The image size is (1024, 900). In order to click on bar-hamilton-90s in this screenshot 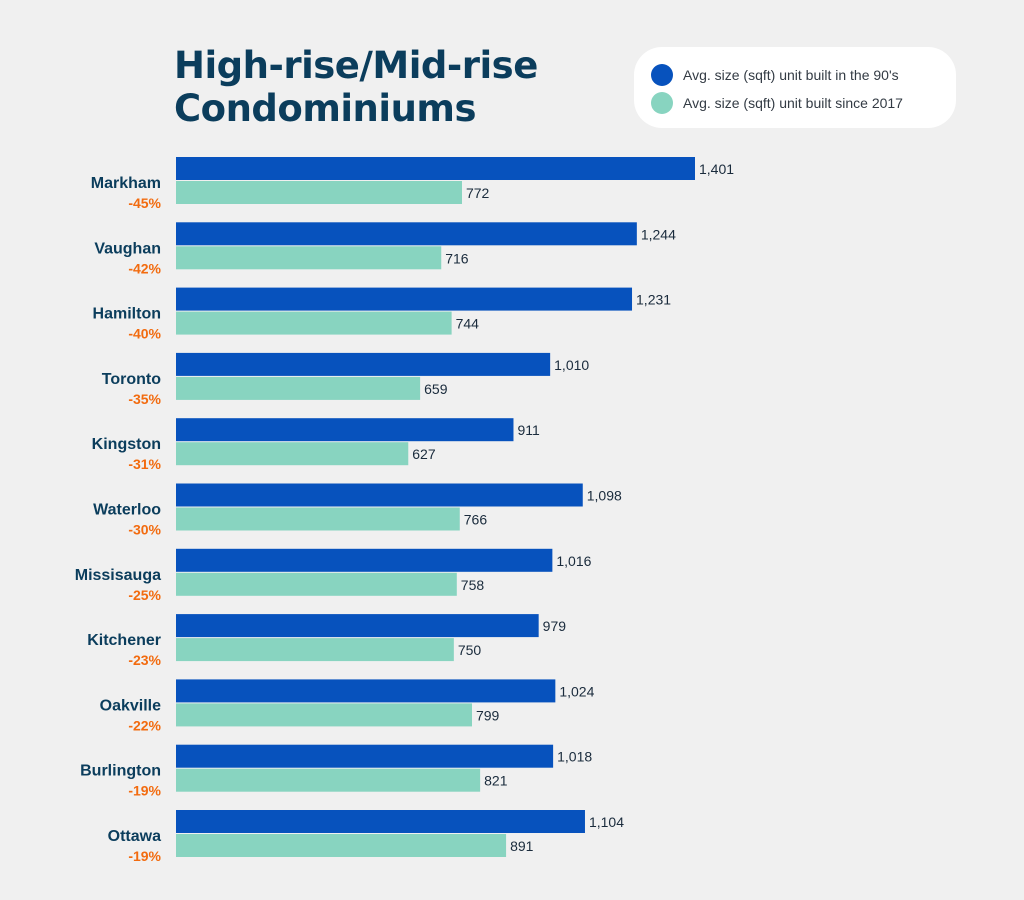, I will do `click(404, 299)`.